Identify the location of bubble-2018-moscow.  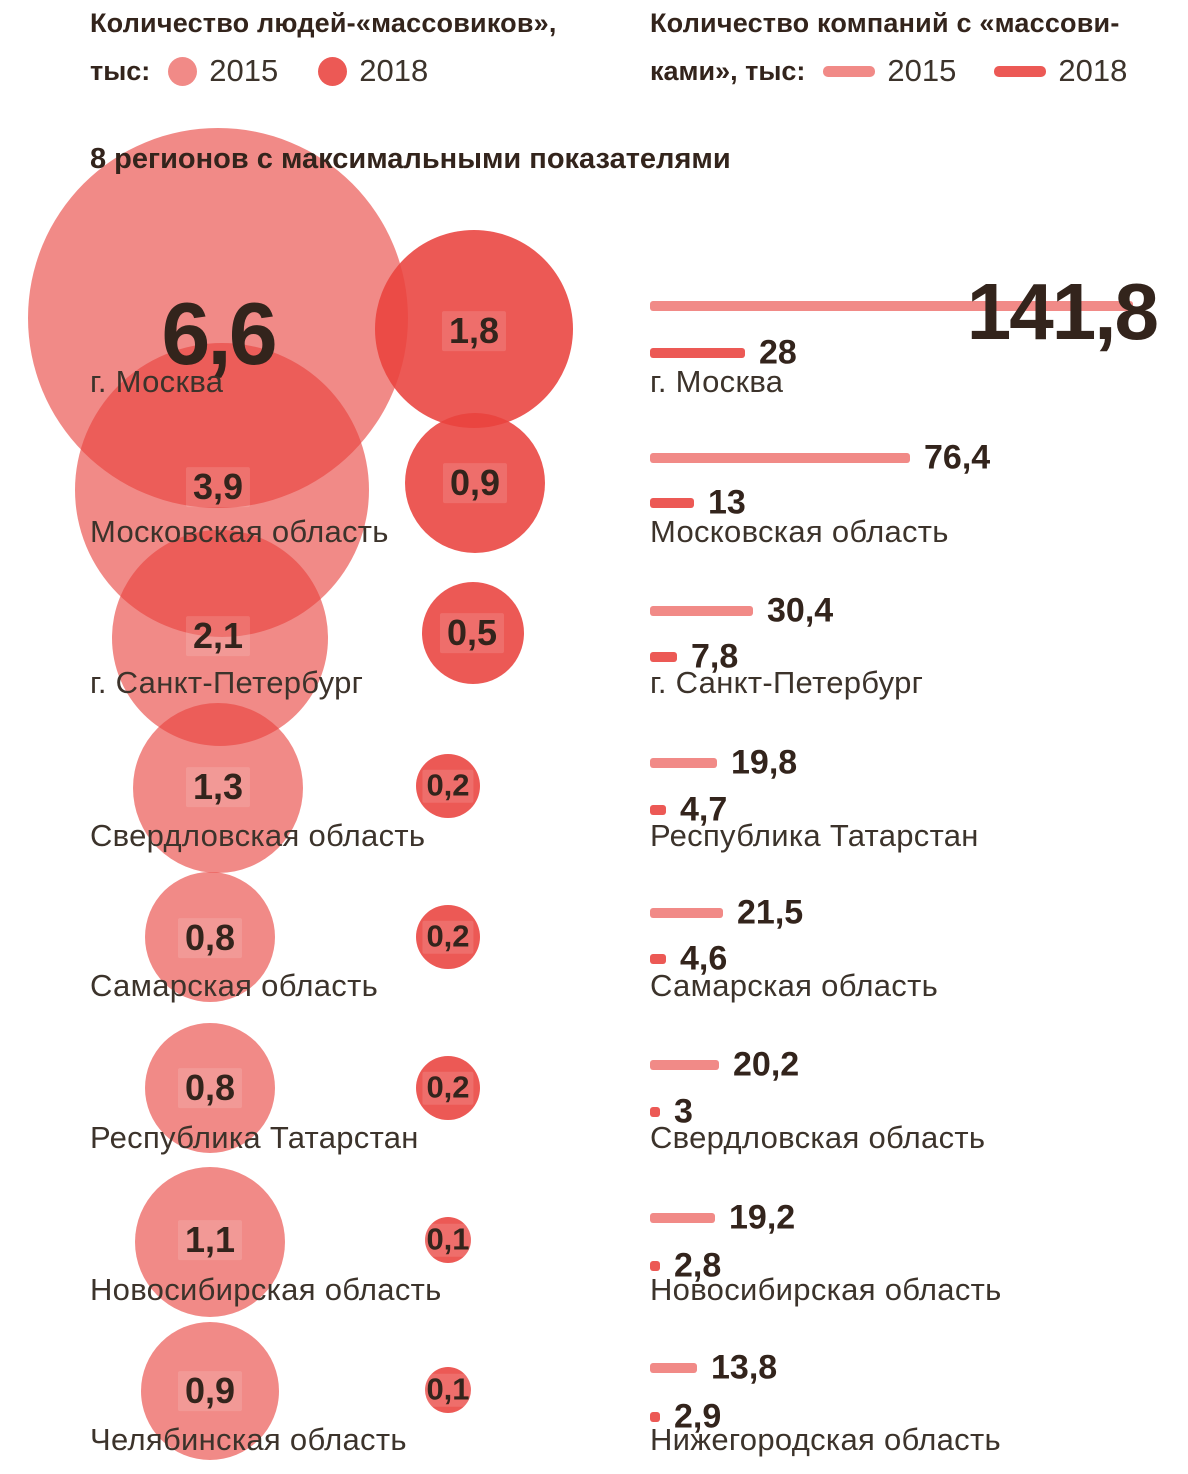
(474, 329).